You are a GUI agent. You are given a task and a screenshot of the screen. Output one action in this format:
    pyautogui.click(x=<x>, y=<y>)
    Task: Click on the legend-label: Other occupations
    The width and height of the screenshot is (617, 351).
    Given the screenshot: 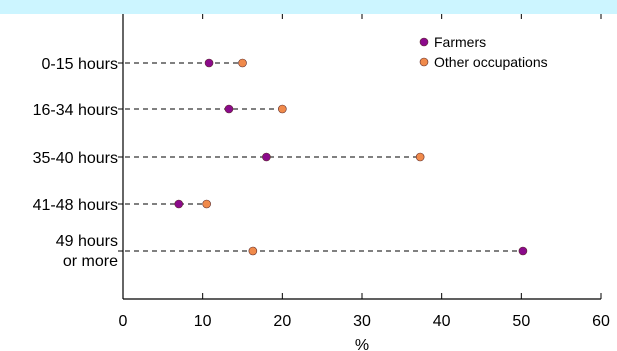 What is the action you would take?
    pyautogui.click(x=491, y=62)
    